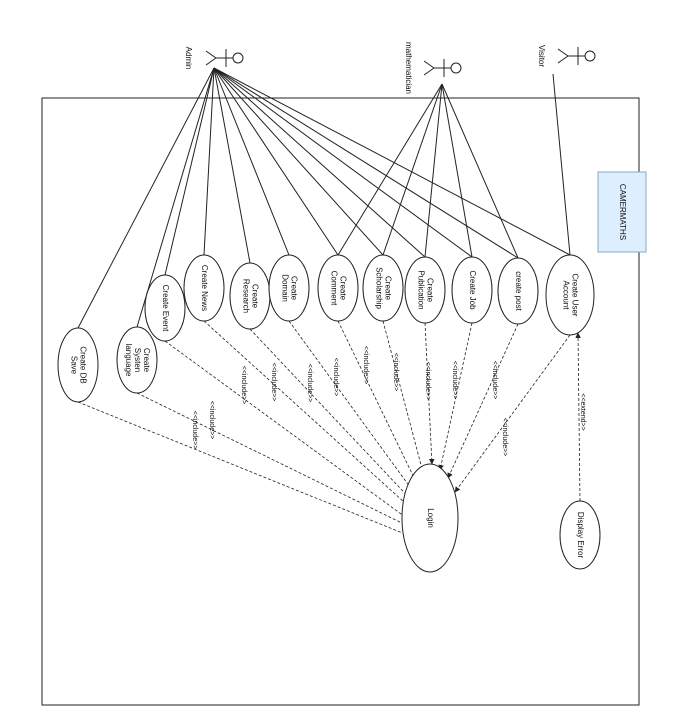  What do you see at coordinates (576, 56) in the screenshot?
I see `actor-visitor` at bounding box center [576, 56].